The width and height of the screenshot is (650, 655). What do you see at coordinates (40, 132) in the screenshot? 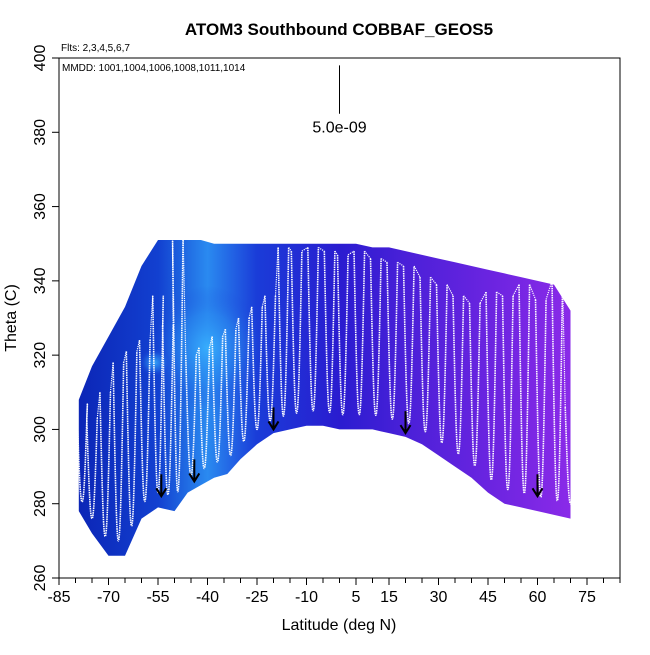
I see `y-tick-label: 380` at bounding box center [40, 132].